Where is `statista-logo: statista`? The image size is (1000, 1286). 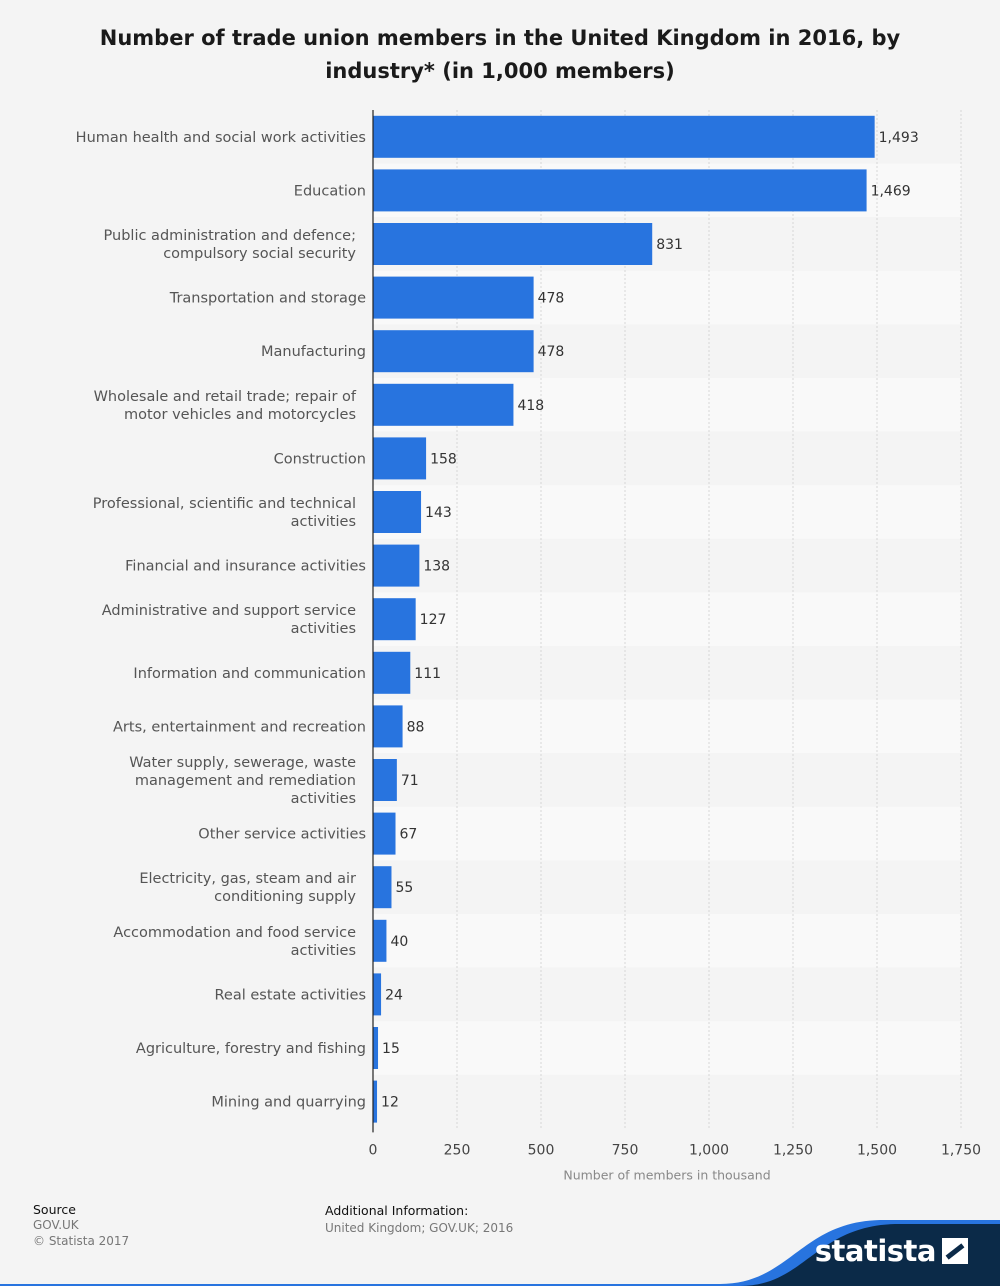 statista-logo: statista is located at coordinates (891, 1251).